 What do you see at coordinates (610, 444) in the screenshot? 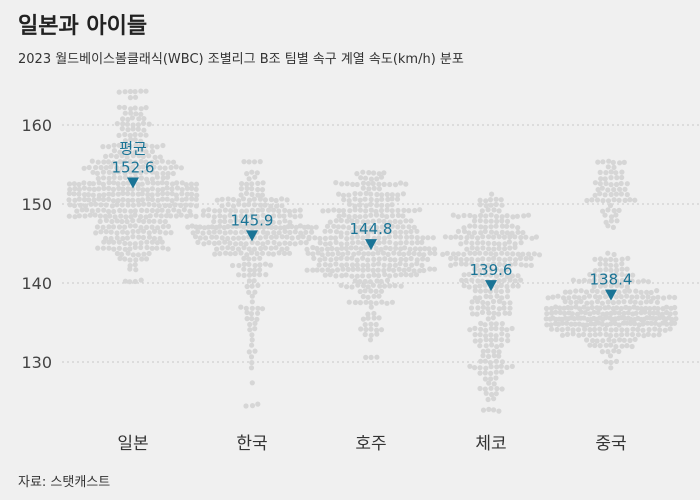
I see `category-label: 중국` at bounding box center [610, 444].